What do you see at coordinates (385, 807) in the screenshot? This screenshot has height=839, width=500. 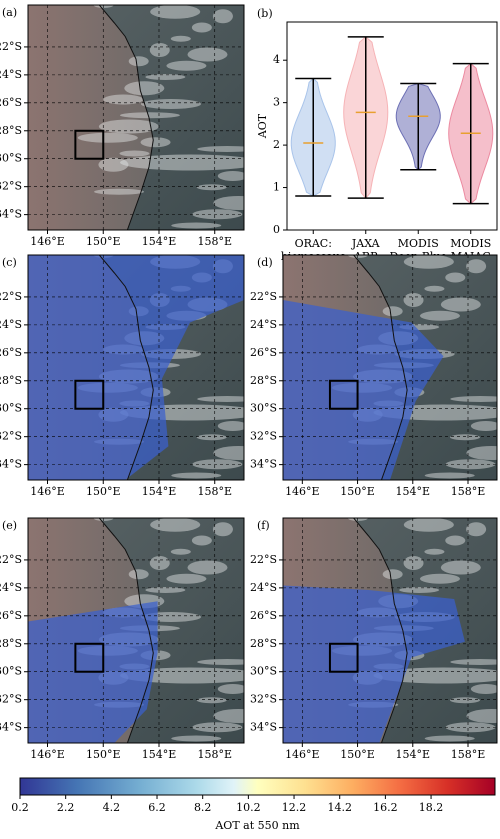 I see `x-tick-label: 16.2` at bounding box center [385, 807].